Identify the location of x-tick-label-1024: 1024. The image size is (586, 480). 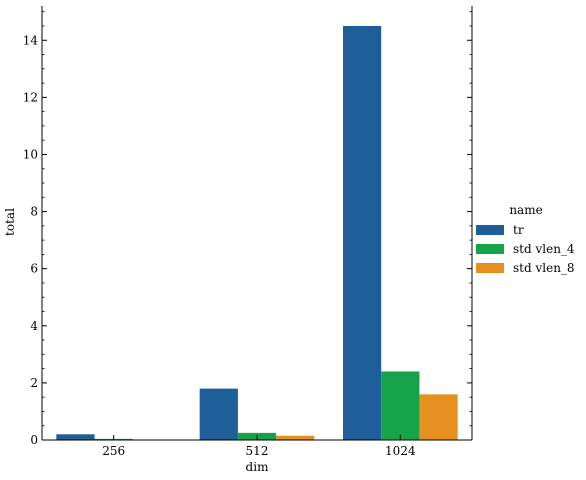
(400, 451).